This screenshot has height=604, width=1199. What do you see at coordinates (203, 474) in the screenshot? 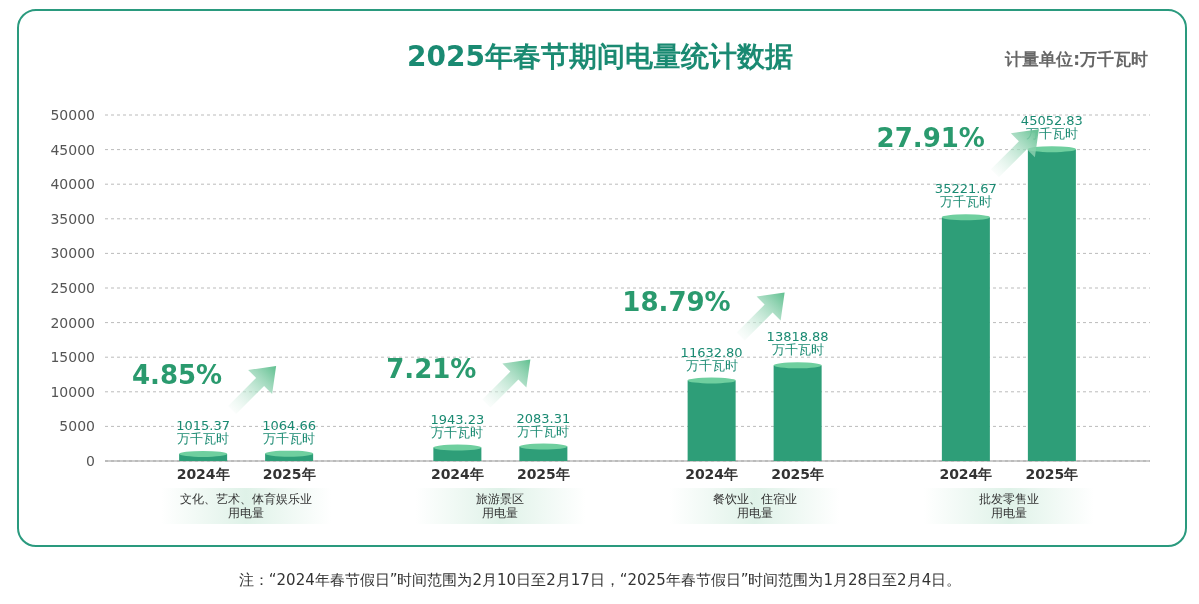
I see `series-label: 2024年` at bounding box center [203, 474].